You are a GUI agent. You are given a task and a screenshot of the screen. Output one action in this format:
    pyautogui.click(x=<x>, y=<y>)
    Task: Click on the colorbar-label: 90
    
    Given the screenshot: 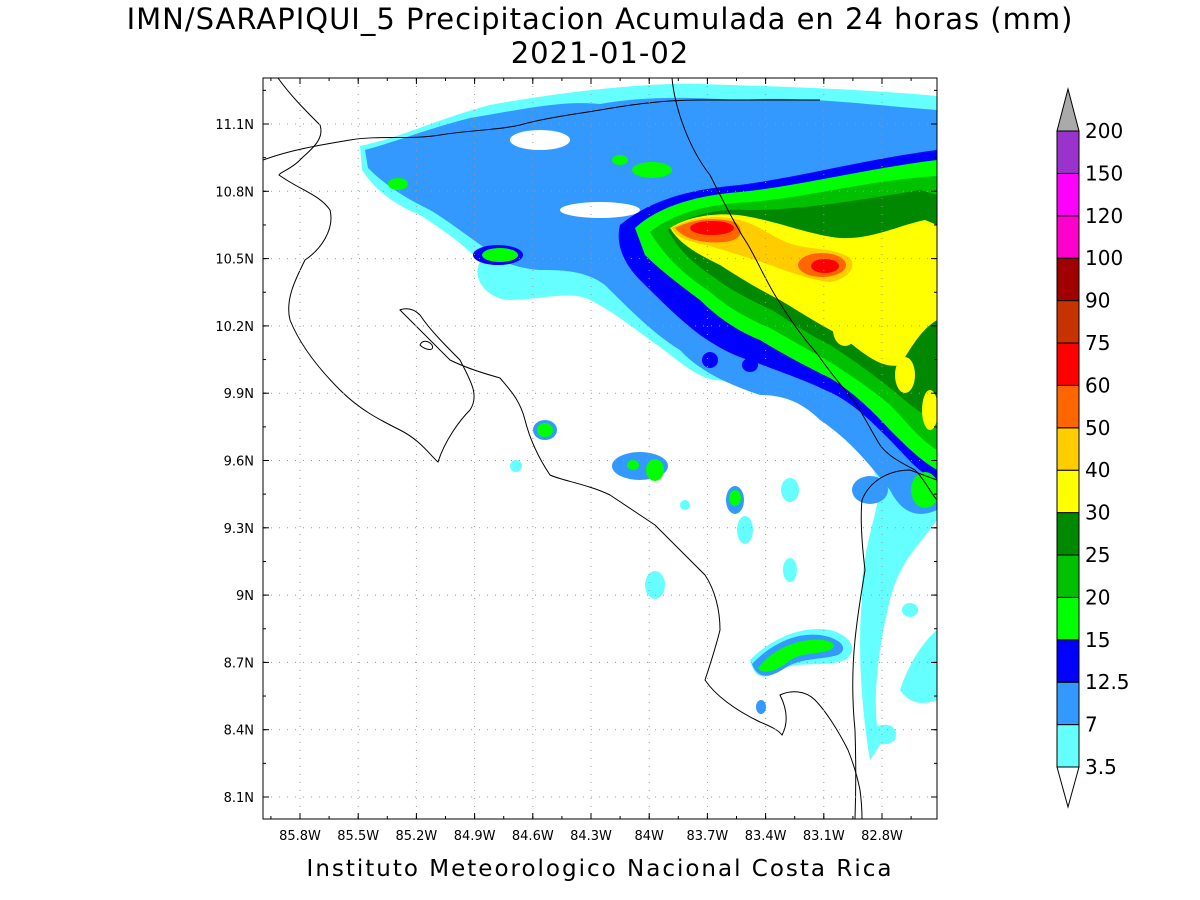 What is the action you would take?
    pyautogui.click(x=1097, y=301)
    